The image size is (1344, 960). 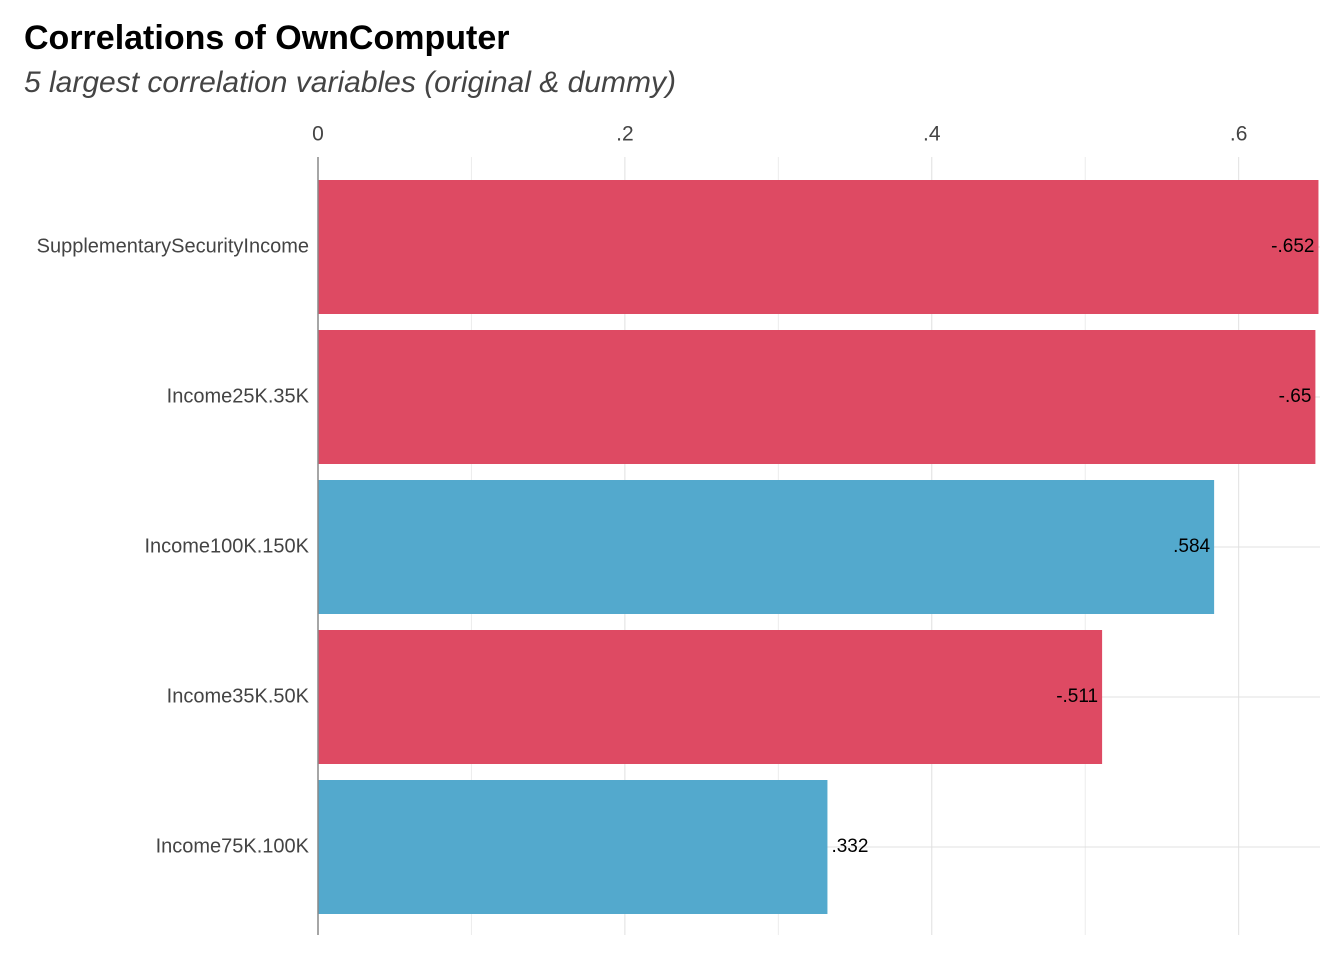 What do you see at coordinates (932, 134) in the screenshot?
I see `x-tick-label: .4` at bounding box center [932, 134].